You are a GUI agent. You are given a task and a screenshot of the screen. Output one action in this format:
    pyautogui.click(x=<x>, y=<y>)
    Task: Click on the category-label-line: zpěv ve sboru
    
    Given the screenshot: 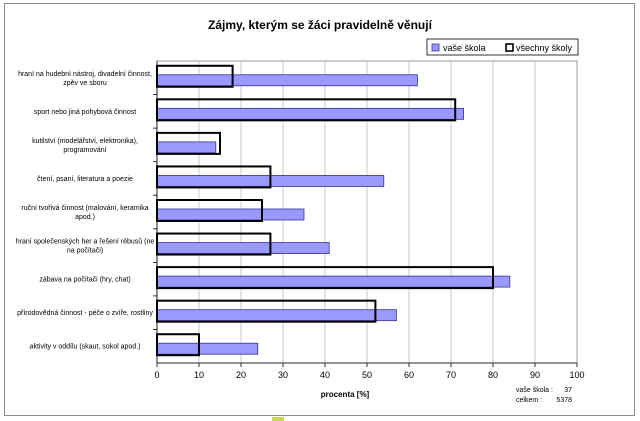 What is the action you would take?
    pyautogui.click(x=85, y=83)
    